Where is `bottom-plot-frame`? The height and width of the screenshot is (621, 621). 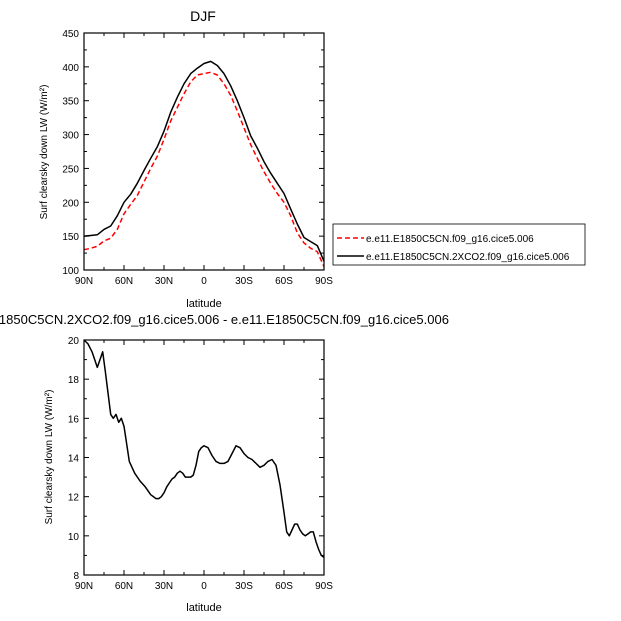
bottom-plot-frame is located at coordinates (204, 457).